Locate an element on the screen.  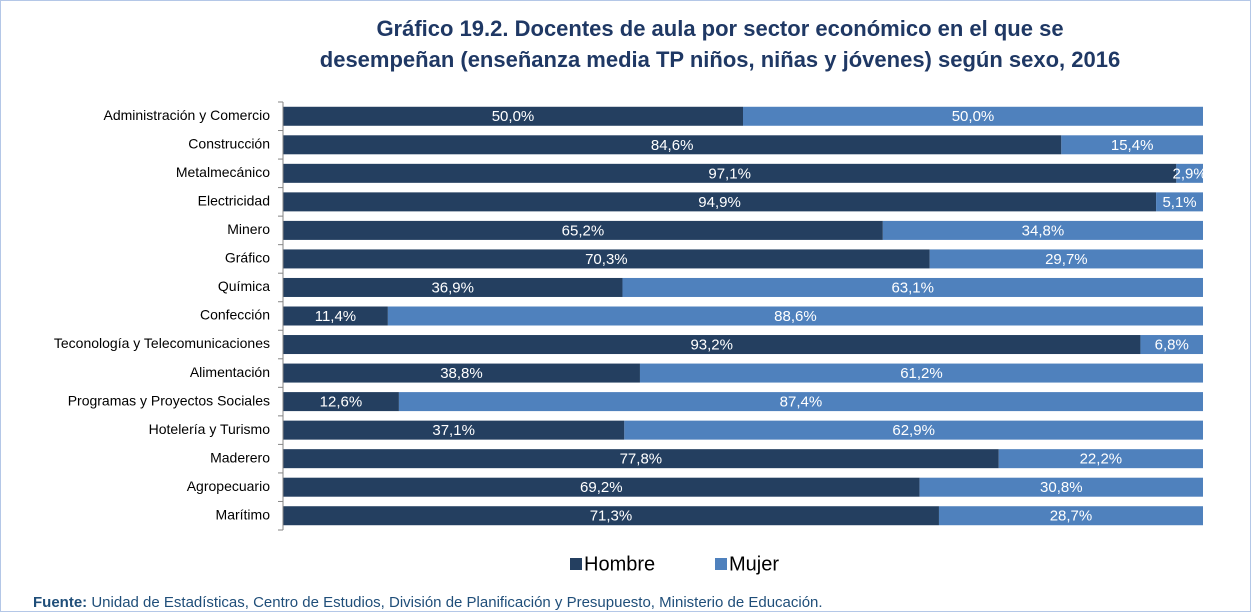
y-tick-label: Marítimo is located at coordinates (243, 514).